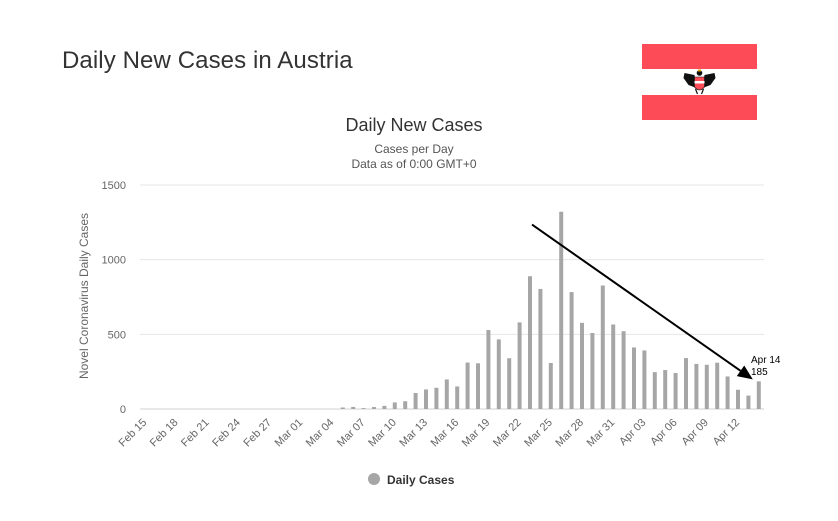 The width and height of the screenshot is (838, 521). Describe the element at coordinates (663, 432) in the screenshot. I see `x-tick-label: Apr 06` at that location.